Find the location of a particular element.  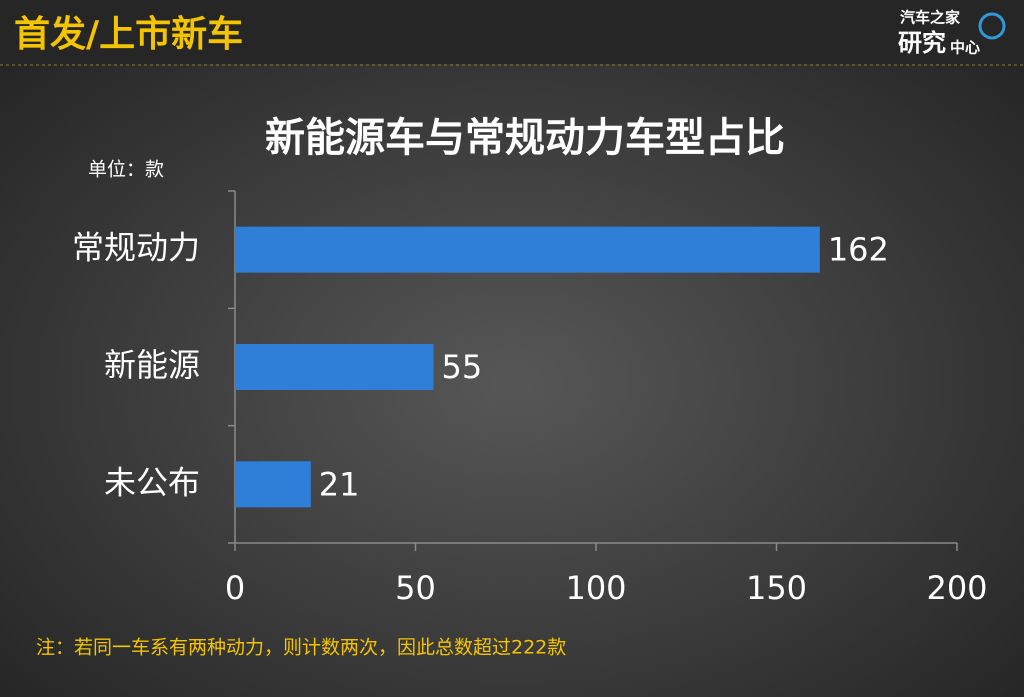

header-bar is located at coordinates (512, 32).